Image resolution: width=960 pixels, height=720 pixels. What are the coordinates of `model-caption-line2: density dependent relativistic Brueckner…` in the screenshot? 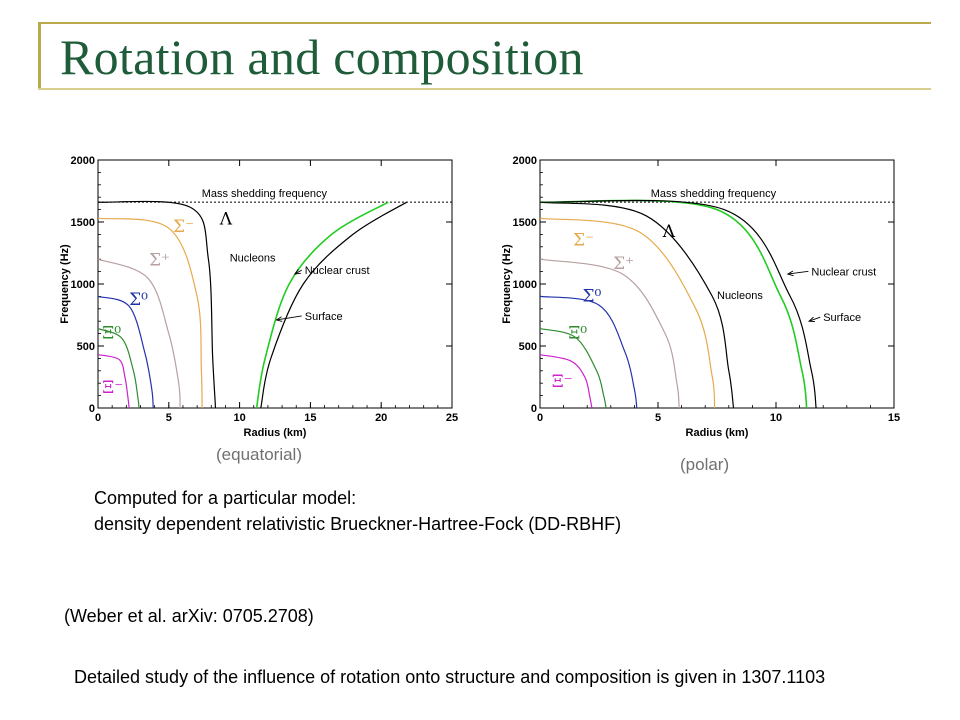 It's located at (358, 524).